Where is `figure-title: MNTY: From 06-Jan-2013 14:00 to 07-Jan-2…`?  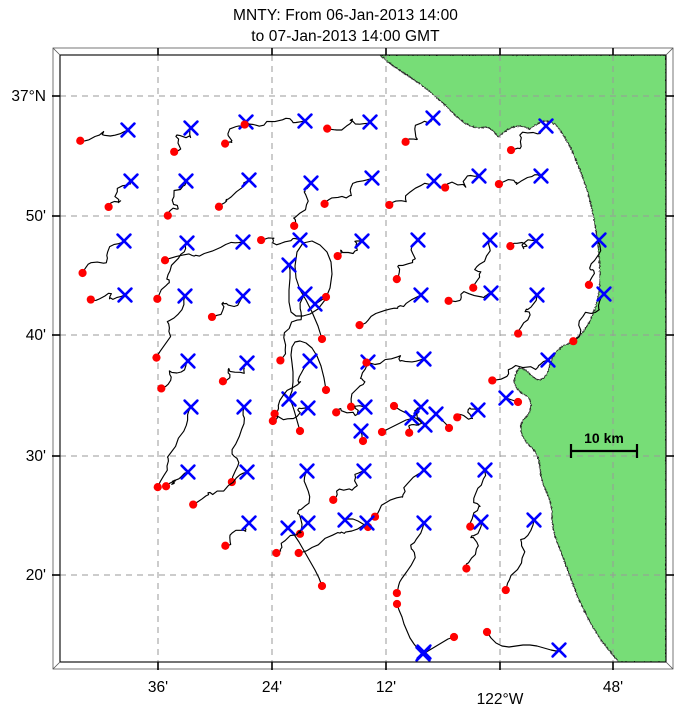 figure-title: MNTY: From 06-Jan-2013 14:00 to 07-Jan-2… is located at coordinates (345, 27).